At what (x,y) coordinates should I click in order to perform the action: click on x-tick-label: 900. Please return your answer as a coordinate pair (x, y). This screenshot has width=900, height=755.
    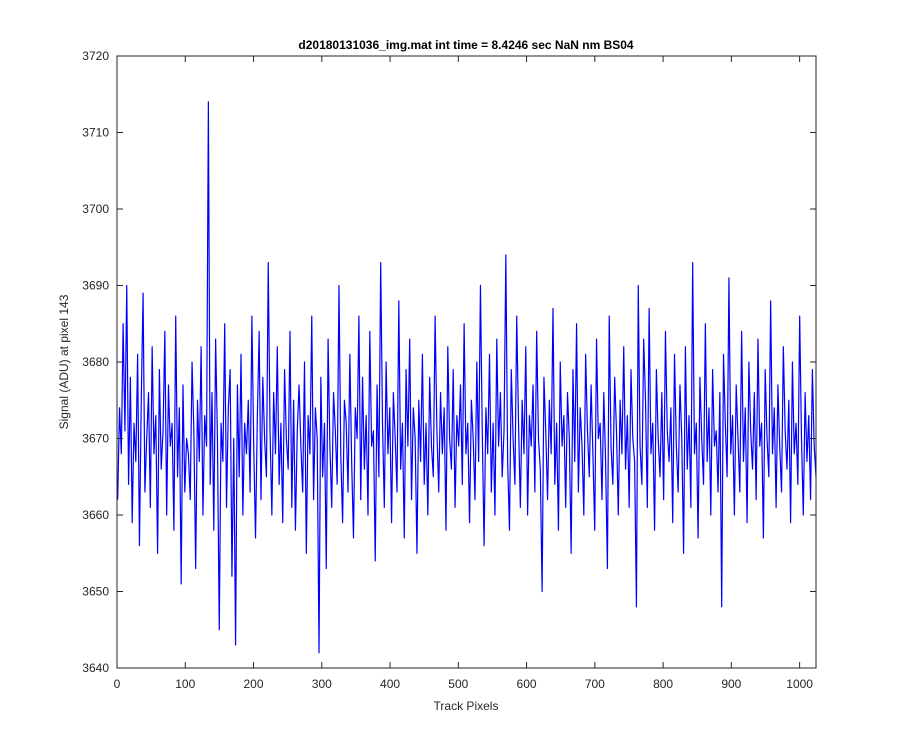
    Looking at the image, I should click on (731, 684).